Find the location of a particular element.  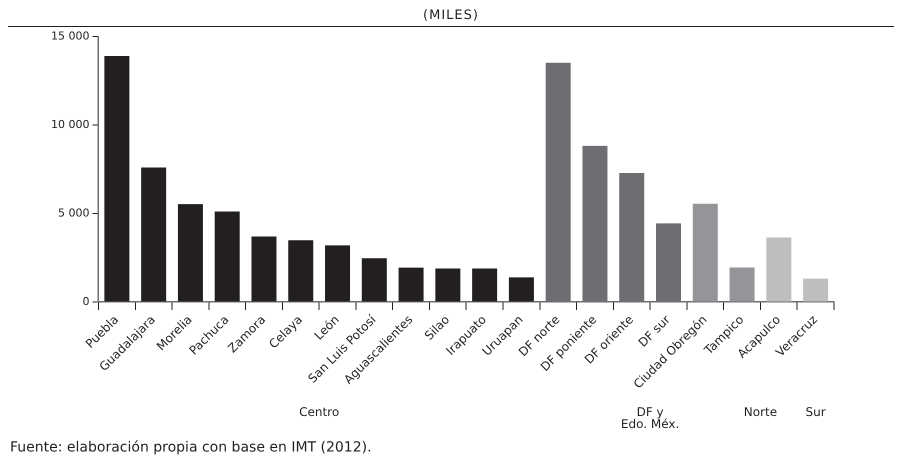

text: Norte is located at coordinates (761, 412).